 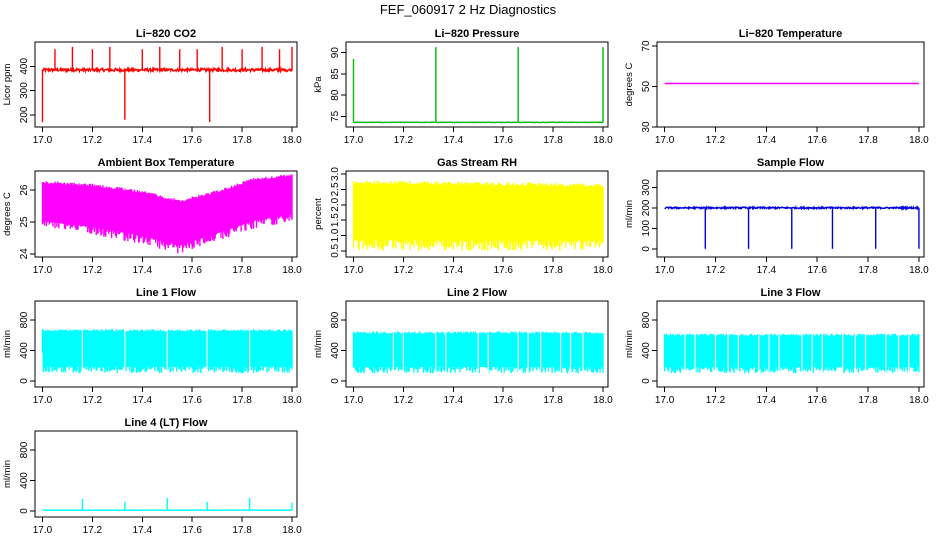 What do you see at coordinates (646, 87) in the screenshot?
I see `y-tick-label: 50` at bounding box center [646, 87].